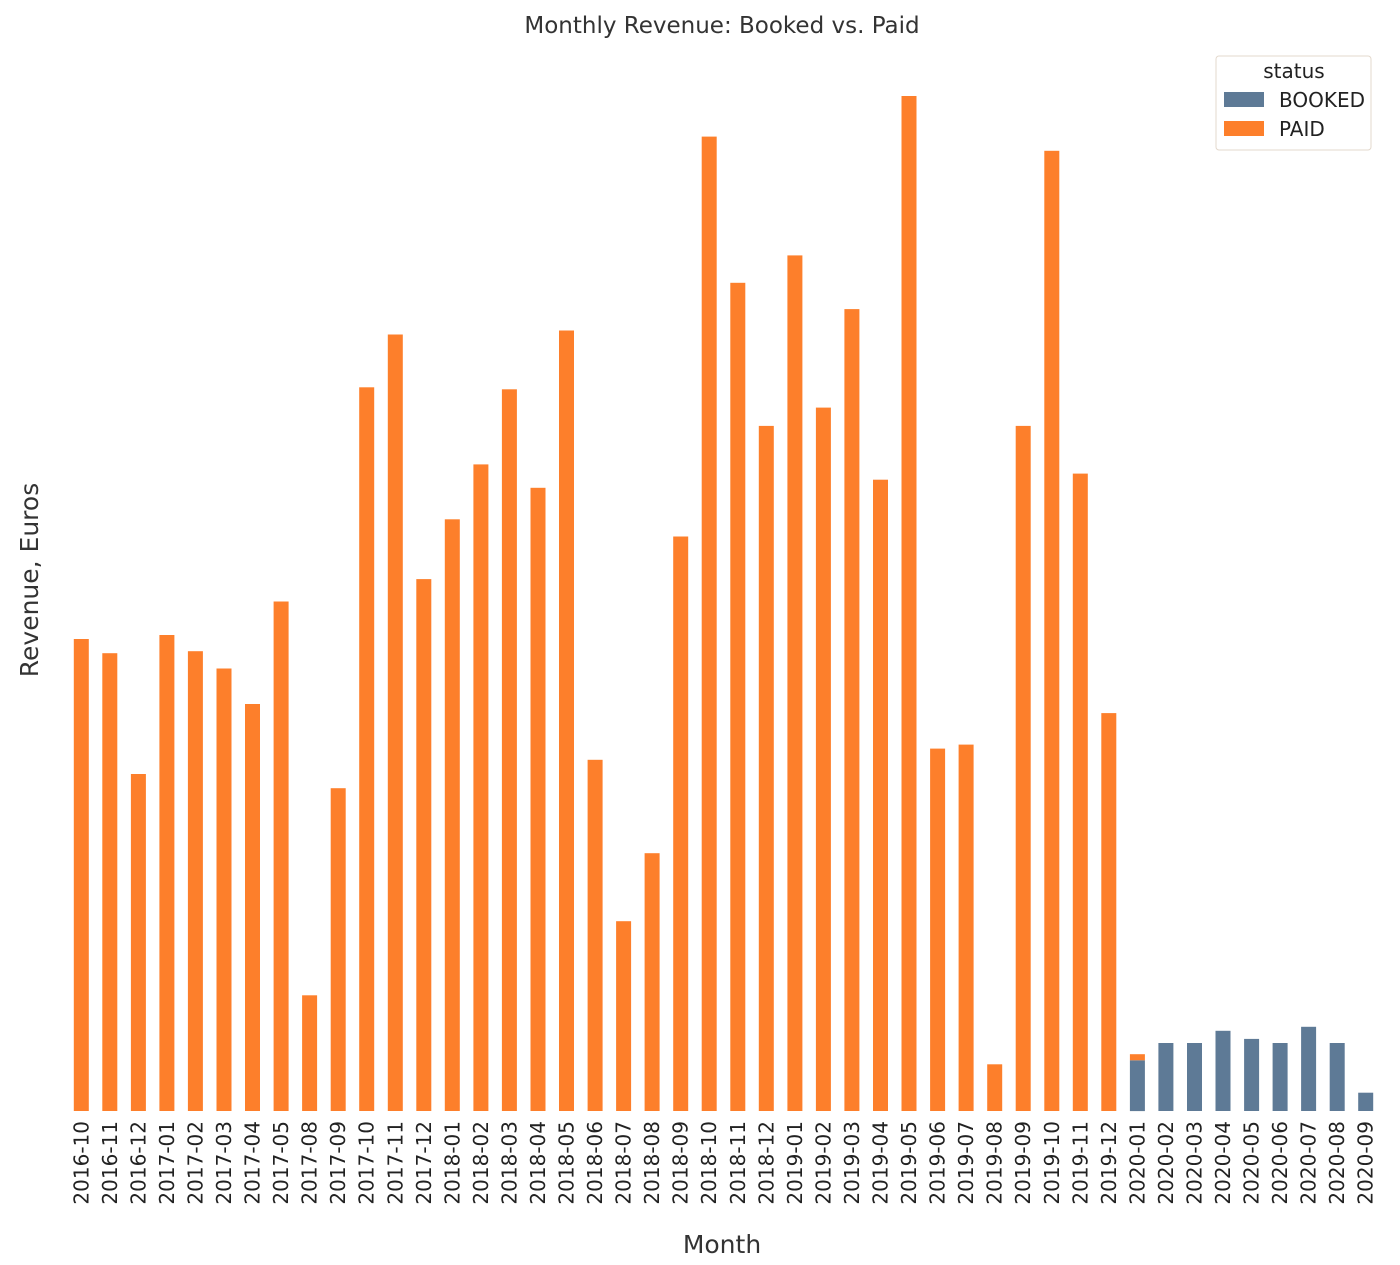  I want to click on x-tick-label: 2020-03, so click(1195, 1163).